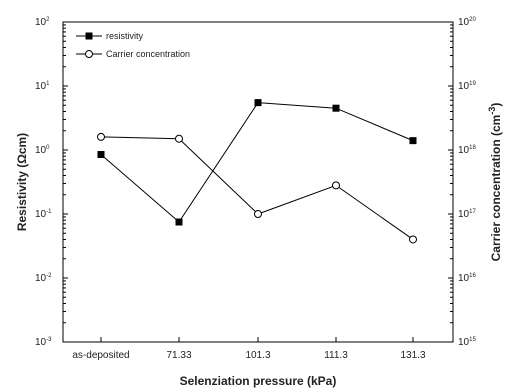  Describe the element at coordinates (42, 150) in the screenshot. I see `left-tick-label: 100` at that location.